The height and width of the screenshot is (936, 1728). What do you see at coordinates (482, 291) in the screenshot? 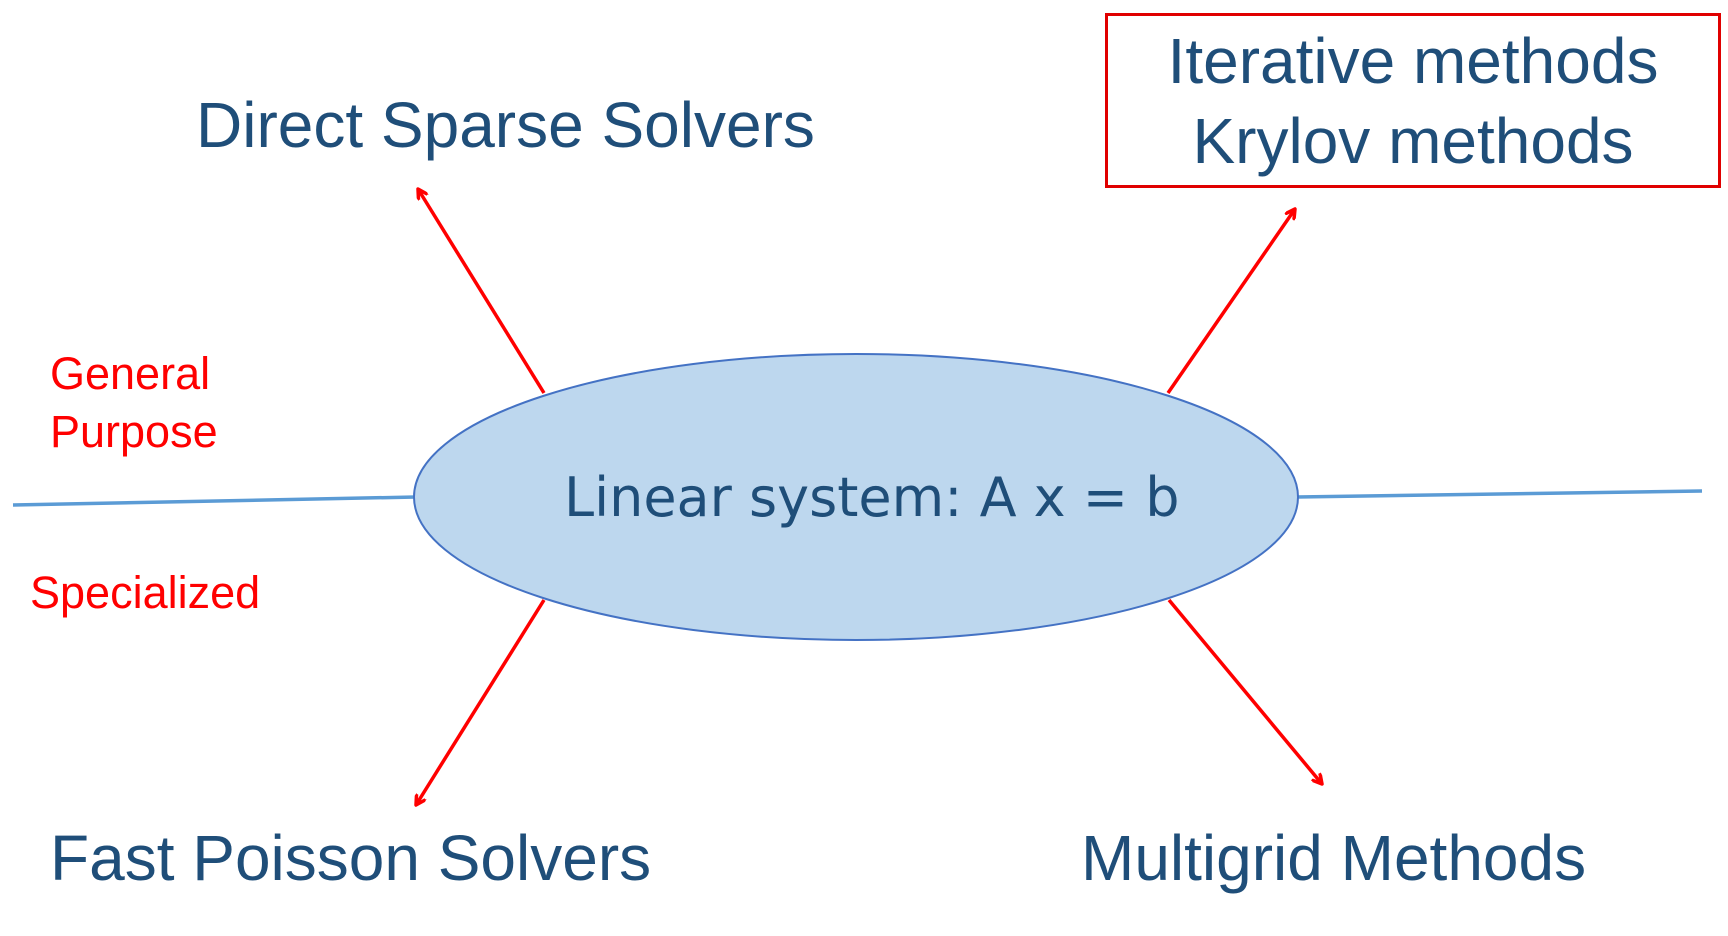
I see `arrow-to-direct-sparse` at bounding box center [482, 291].